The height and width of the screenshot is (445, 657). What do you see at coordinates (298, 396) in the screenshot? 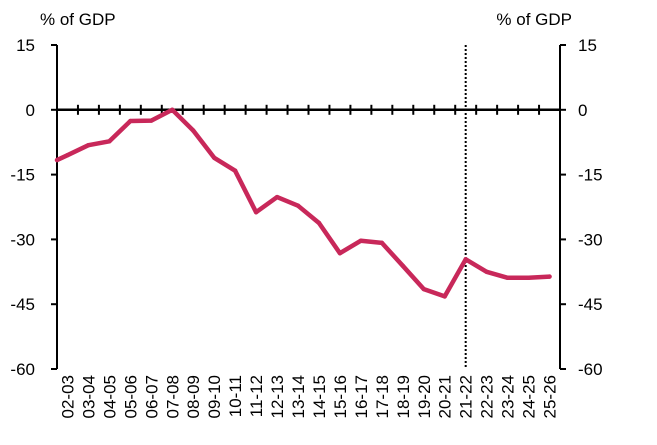
I see `x-tick-label: 13-14` at bounding box center [298, 396].